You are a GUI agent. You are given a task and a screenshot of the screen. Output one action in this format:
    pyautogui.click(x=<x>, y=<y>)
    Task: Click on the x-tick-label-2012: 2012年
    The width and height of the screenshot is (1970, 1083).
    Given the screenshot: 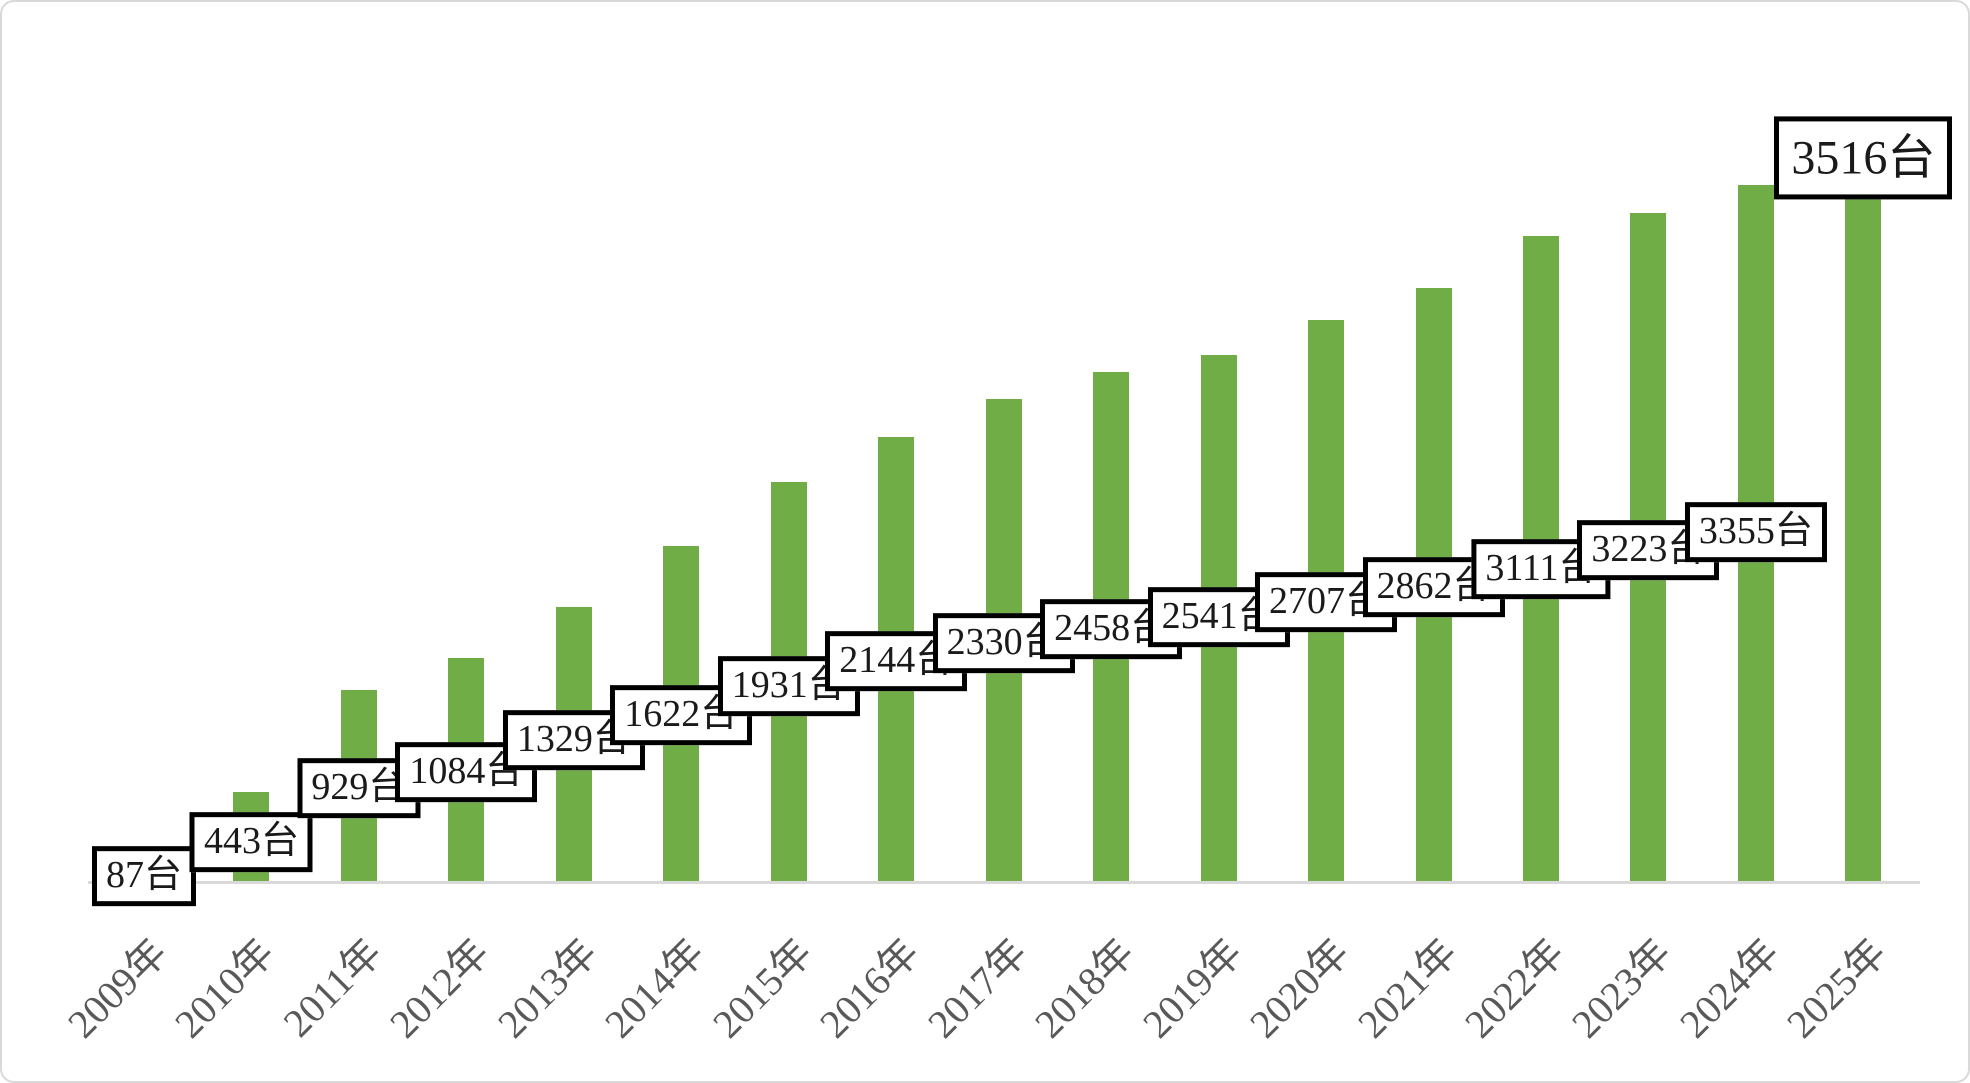 What is the action you would take?
    pyautogui.click(x=440, y=988)
    